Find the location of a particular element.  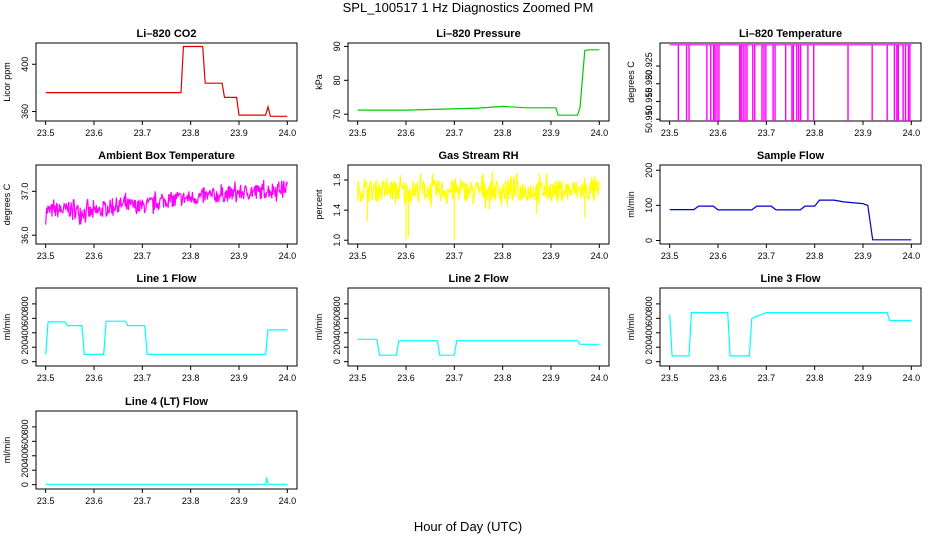

y-tick-label: 1.8 is located at coordinates (337, 180).